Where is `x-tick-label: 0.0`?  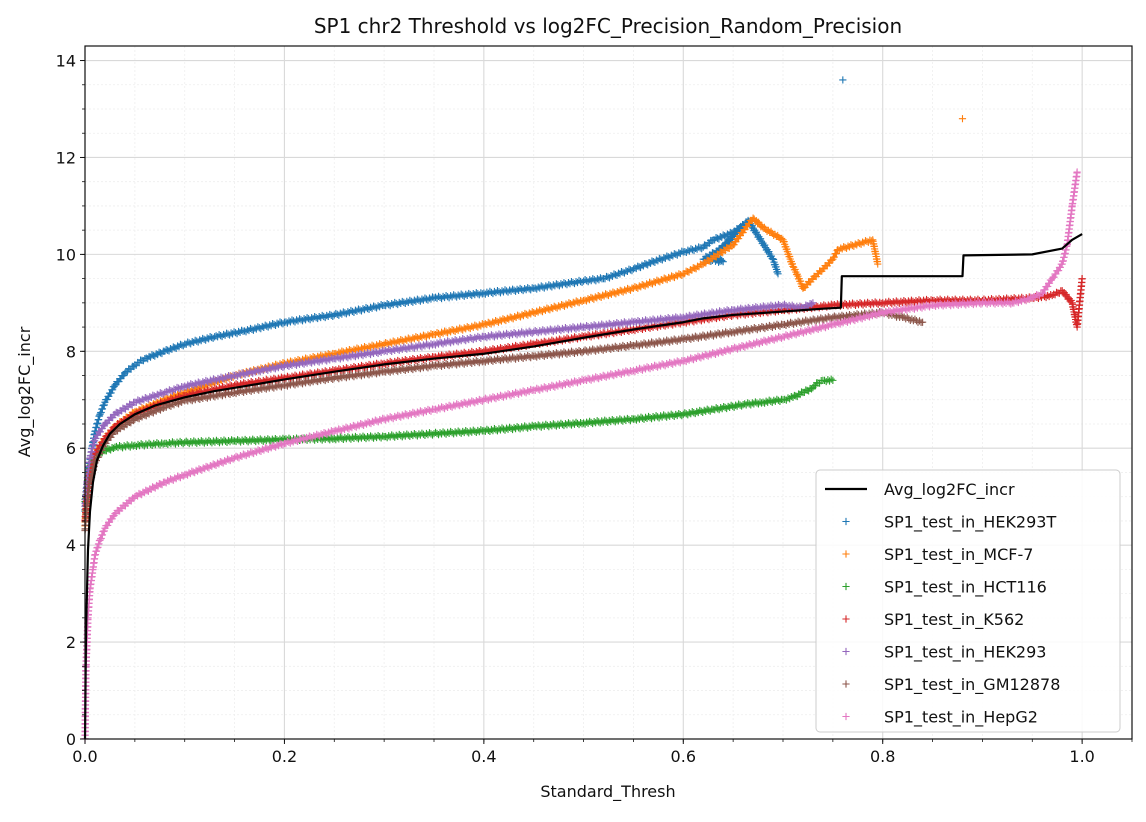
x-tick-label: 0.0 is located at coordinates (84, 756).